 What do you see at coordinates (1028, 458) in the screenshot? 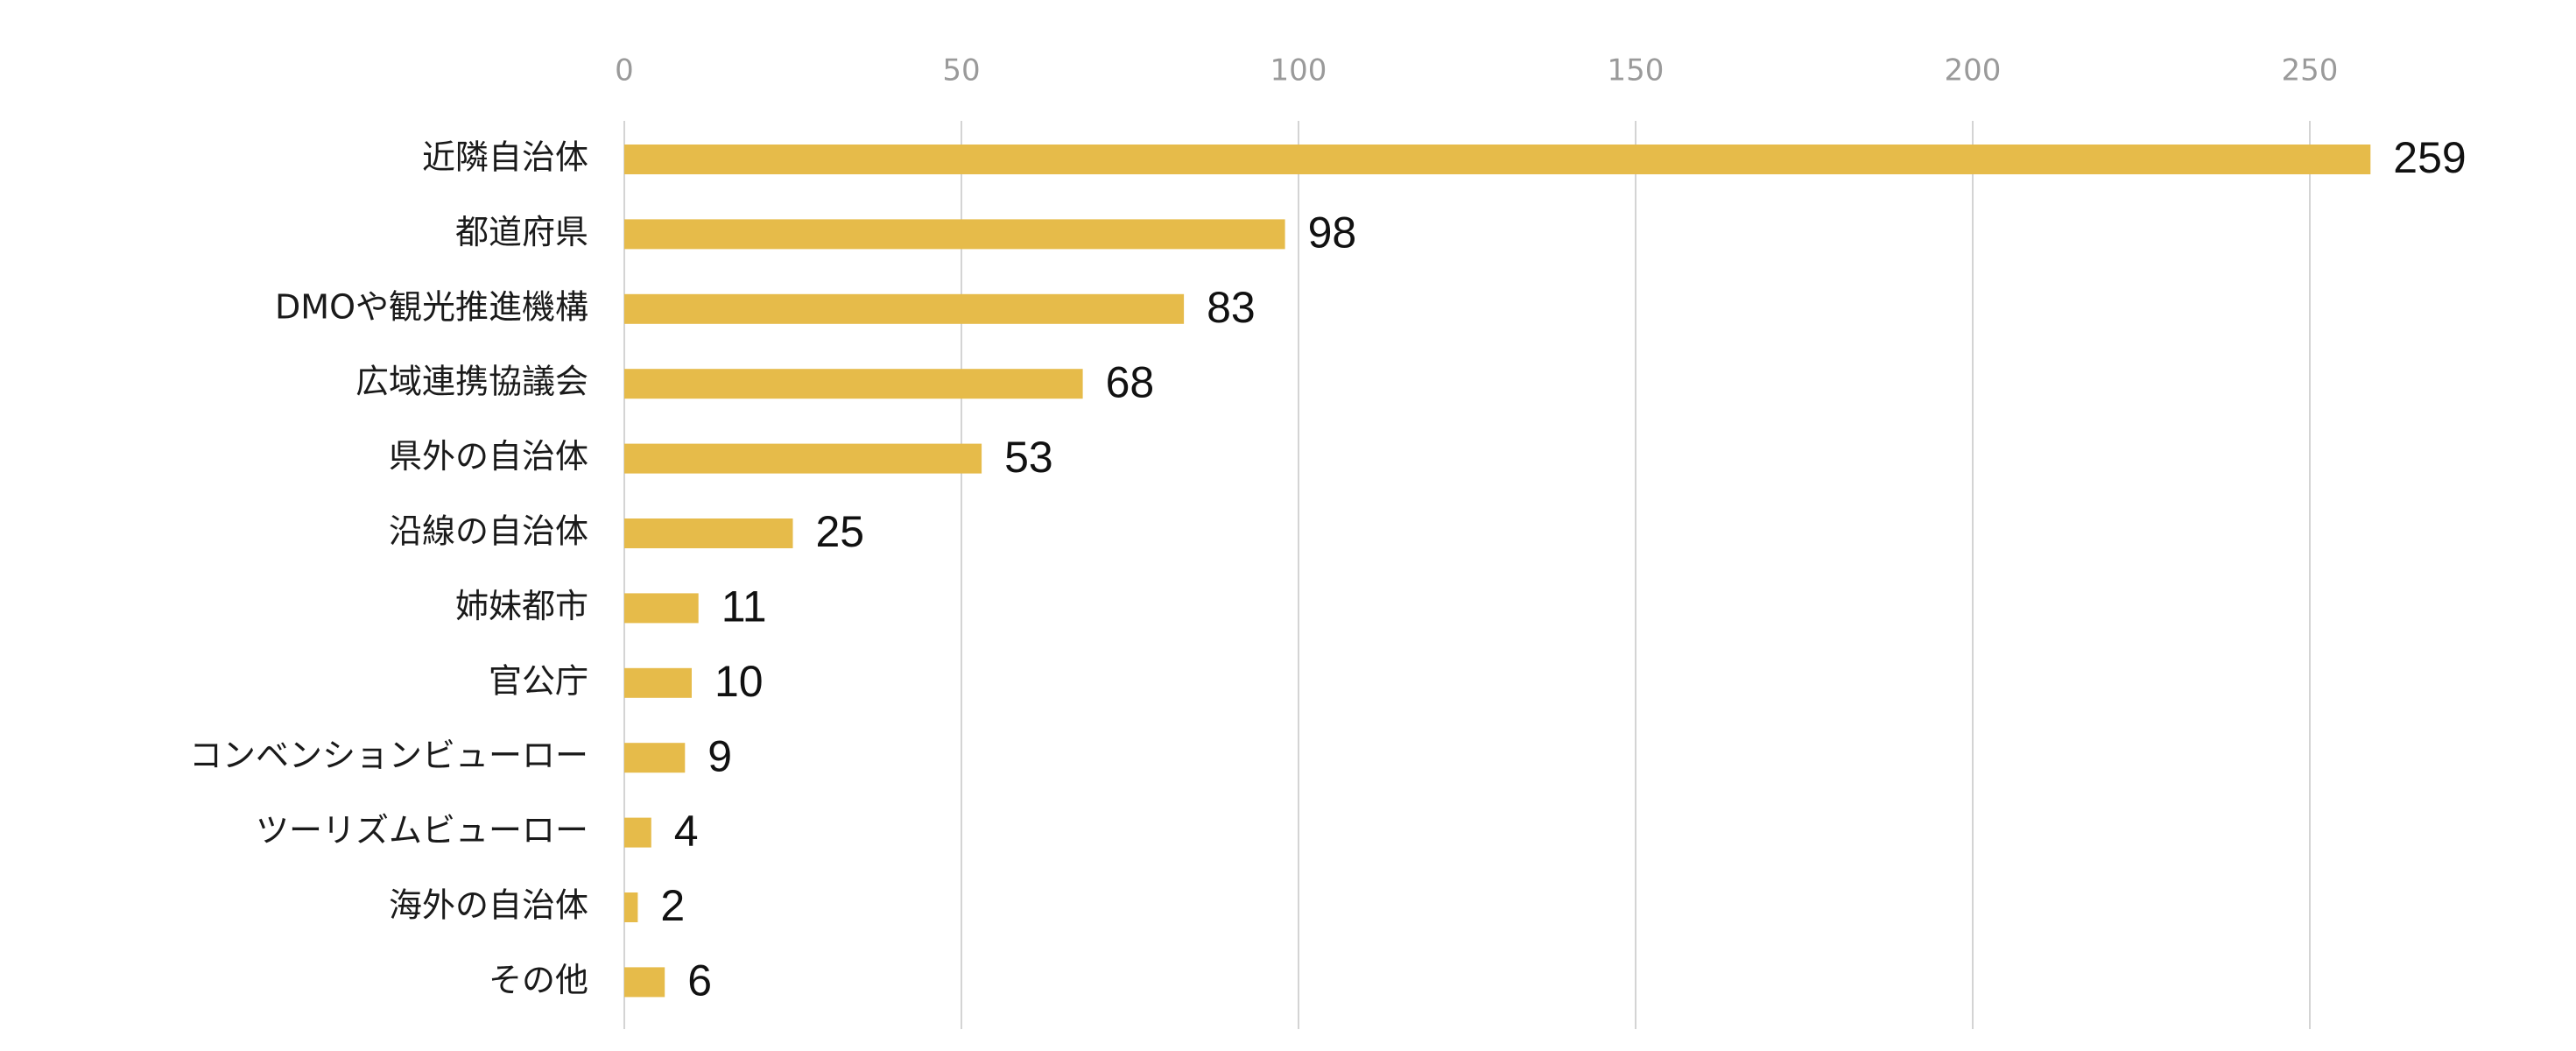
I see `value-label-4: 53` at bounding box center [1028, 458].